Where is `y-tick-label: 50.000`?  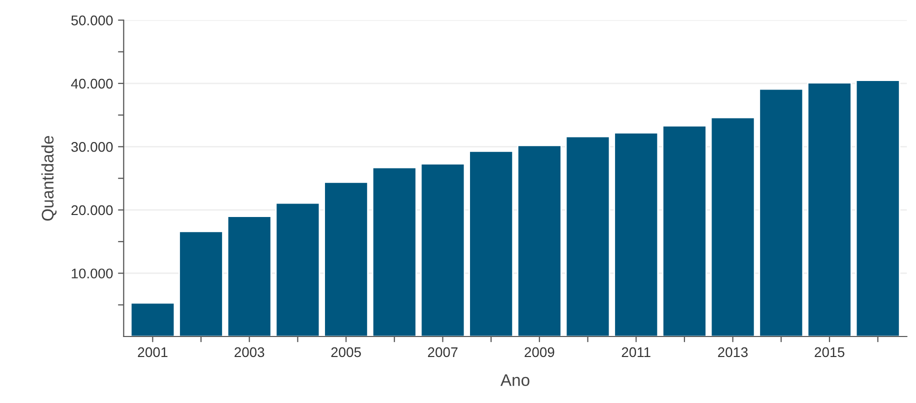
y-tick-label: 50.000 is located at coordinates (92, 20).